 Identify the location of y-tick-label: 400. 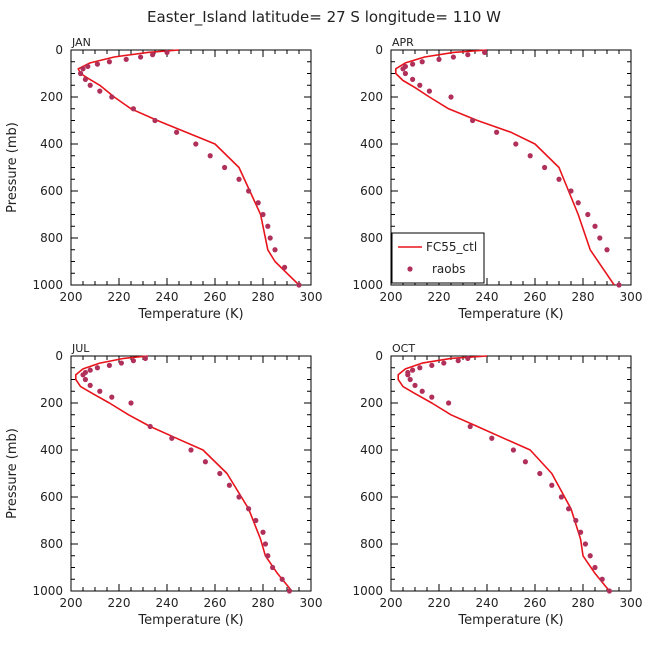
(371, 450).